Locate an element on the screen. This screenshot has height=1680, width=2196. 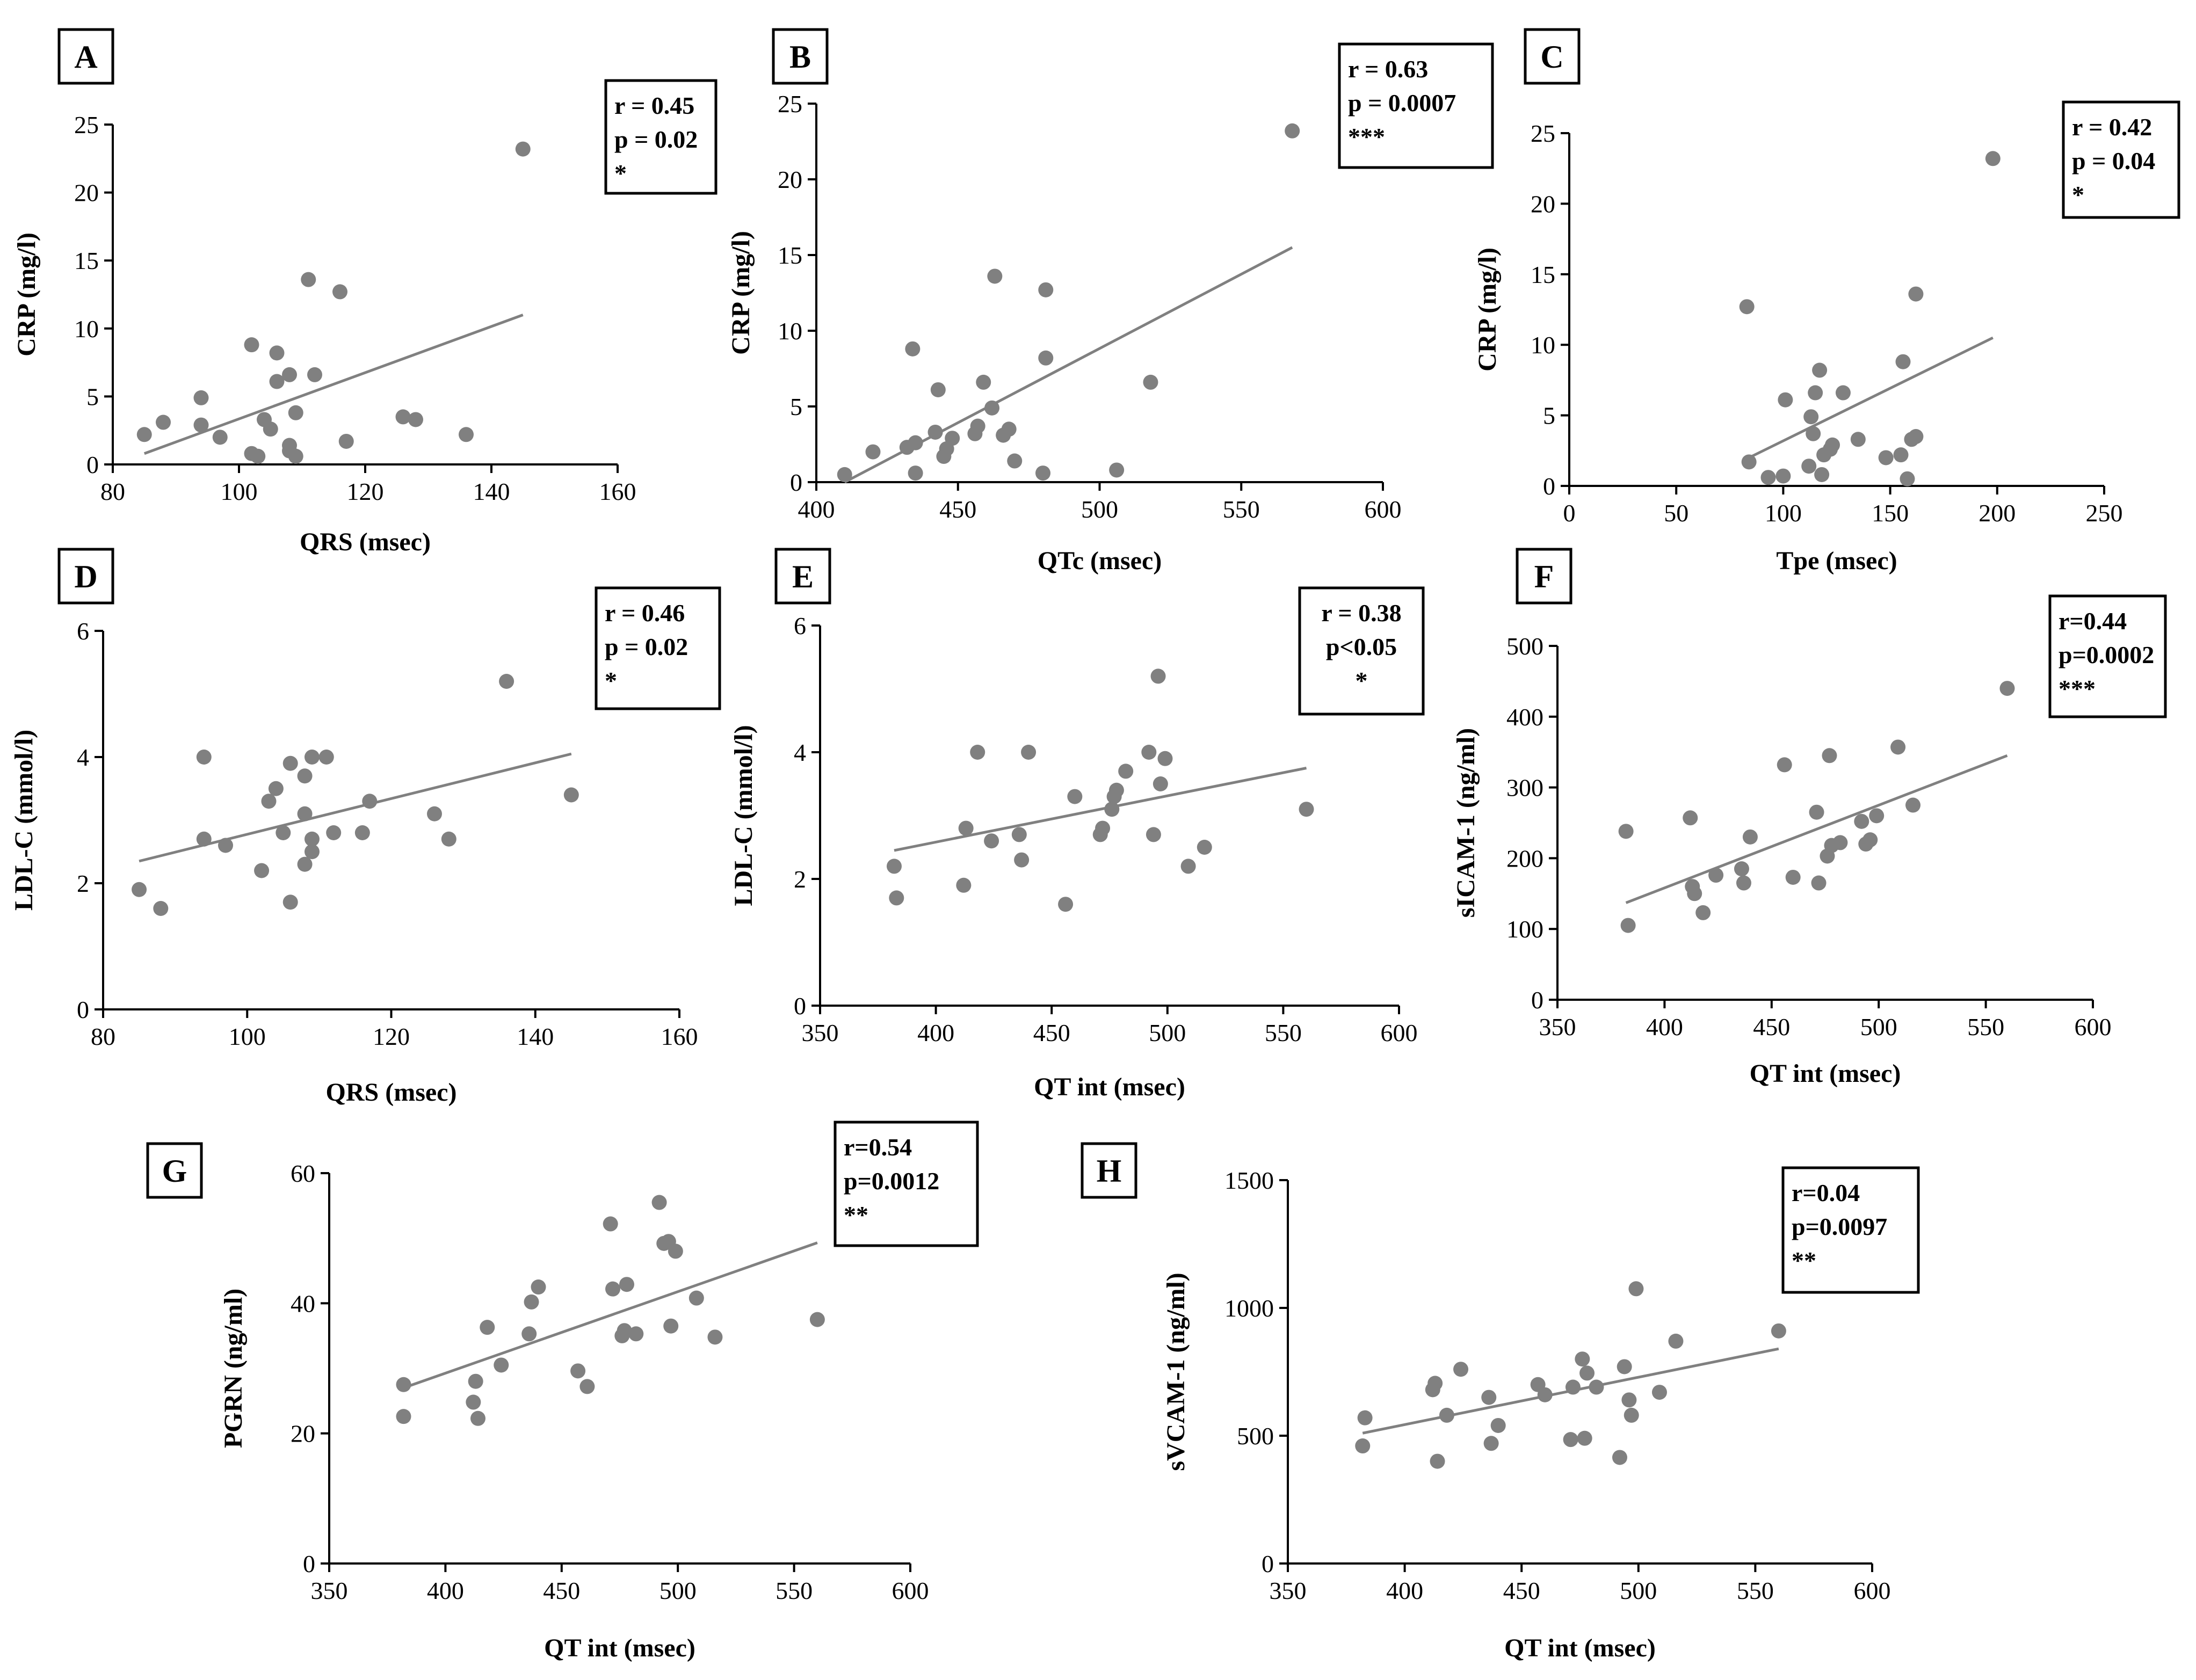
y-axis-label: LDL-C (mmol/l) is located at coordinates (24, 820).